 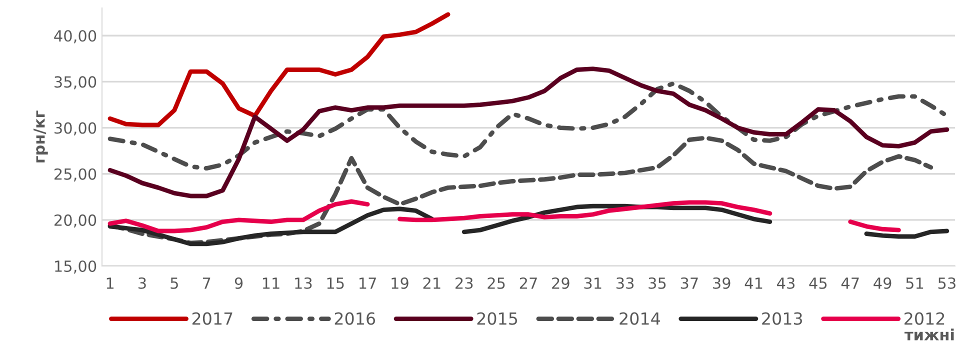 What do you see at coordinates (593, 283) in the screenshot?
I see `x-tick-label: 31` at bounding box center [593, 283].